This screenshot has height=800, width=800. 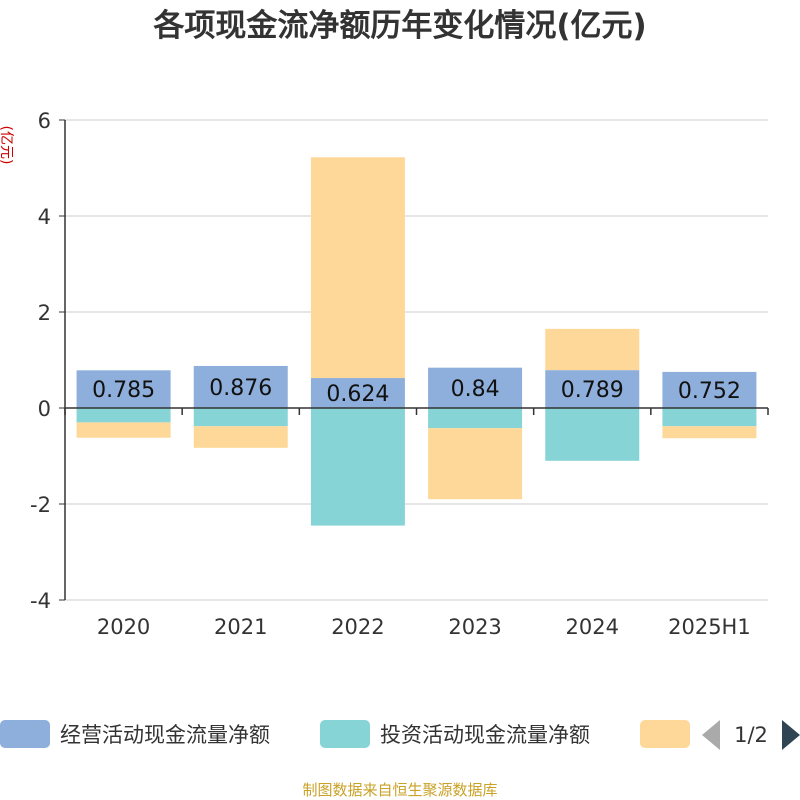 I want to click on data-label-2023: 0.84, so click(x=475, y=389).